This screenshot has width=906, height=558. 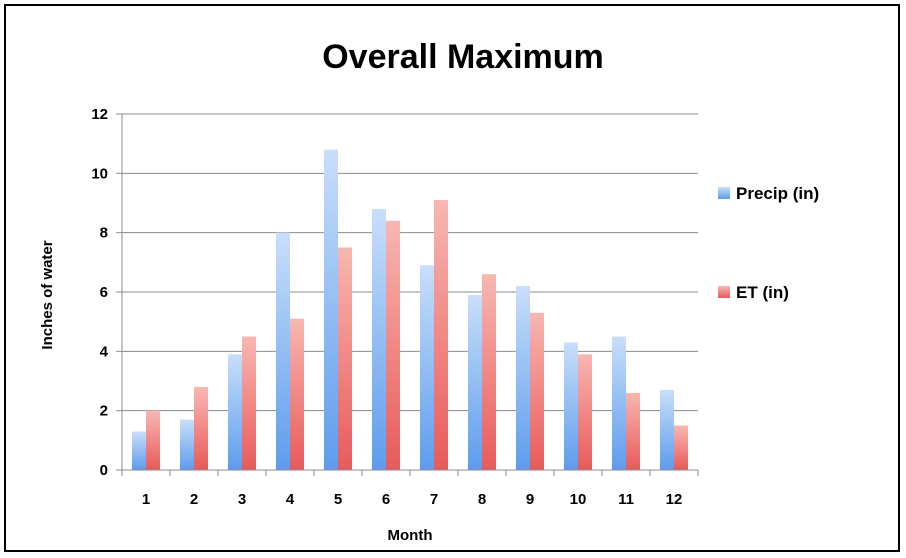 I want to click on y-tick-label: 12, so click(x=99, y=114).